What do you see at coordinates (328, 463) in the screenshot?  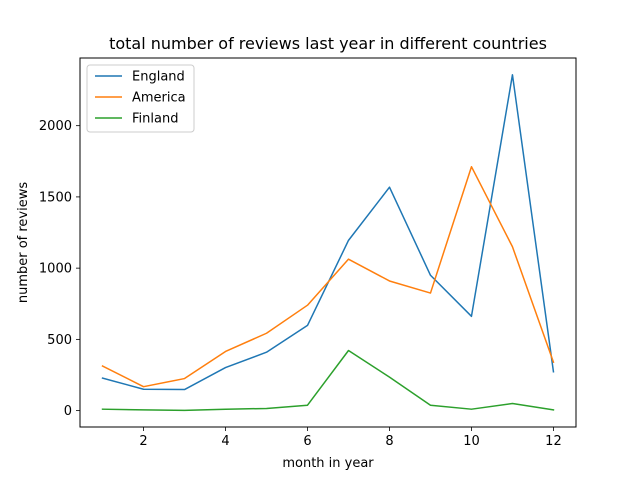 I see `x-axis-label: month in year` at bounding box center [328, 463].